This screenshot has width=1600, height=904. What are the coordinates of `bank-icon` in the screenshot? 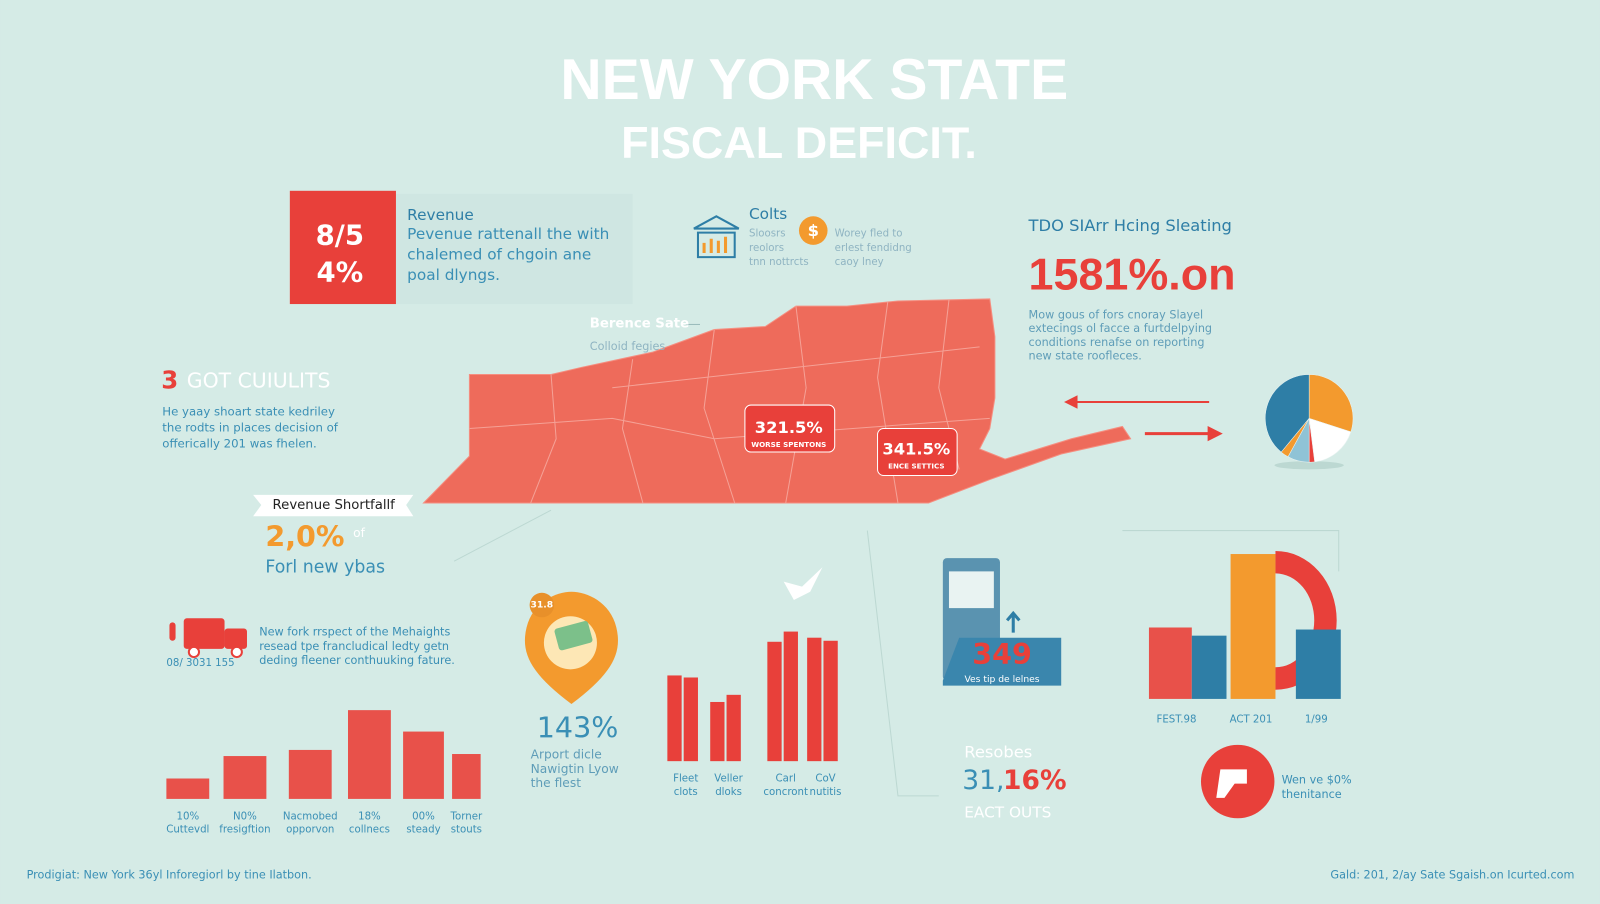 It's located at (716, 237).